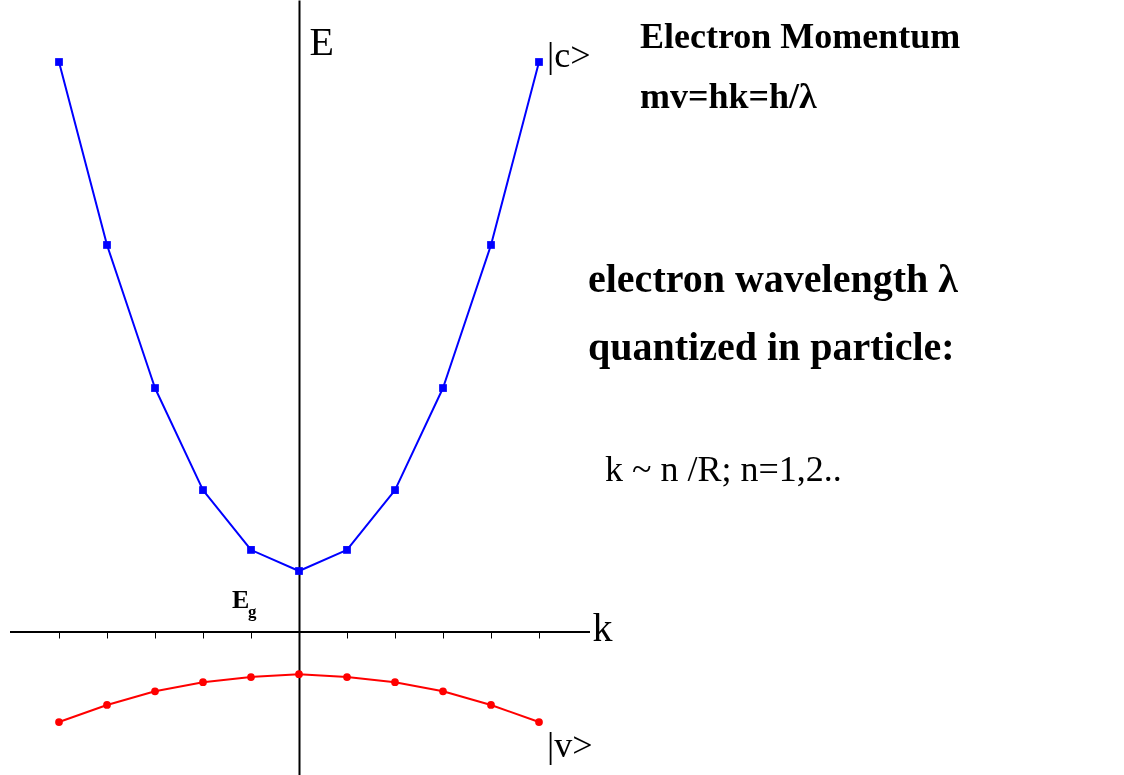 This screenshot has width=1124, height=775. What do you see at coordinates (602, 627) in the screenshot?
I see `x-axis-title: k` at bounding box center [602, 627].